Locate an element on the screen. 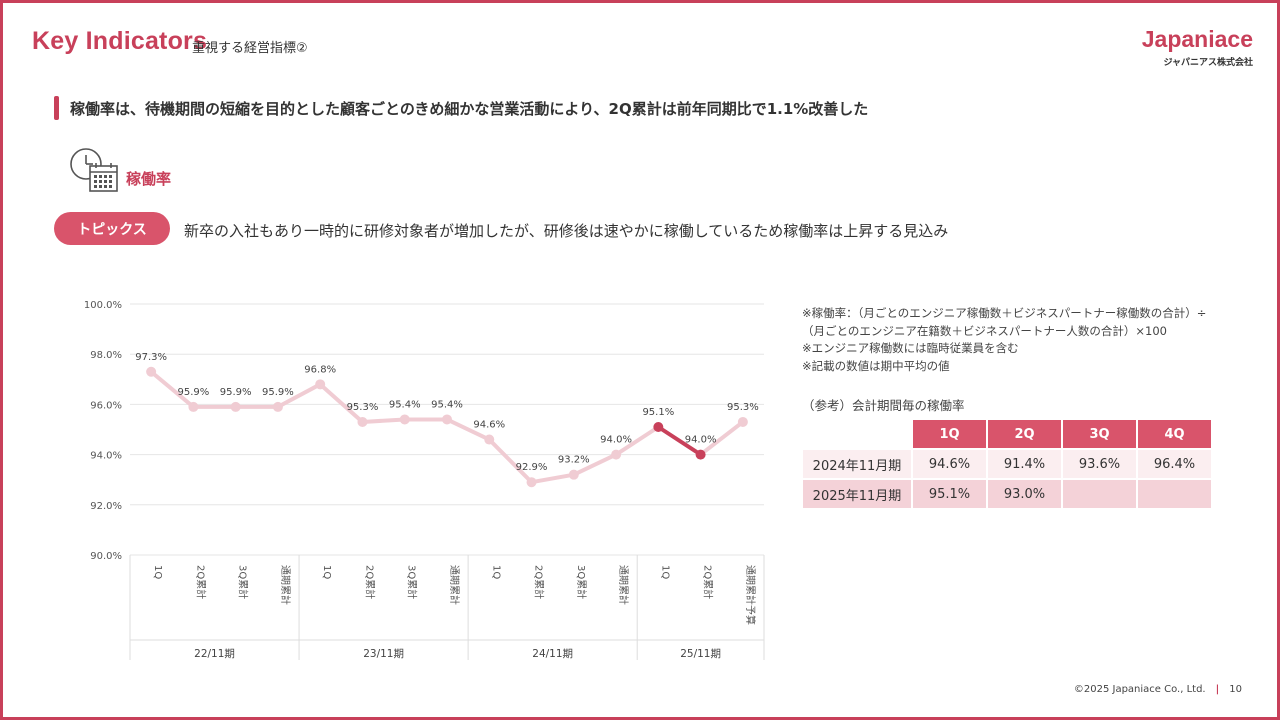  data-label: 96.8% is located at coordinates (320, 369).